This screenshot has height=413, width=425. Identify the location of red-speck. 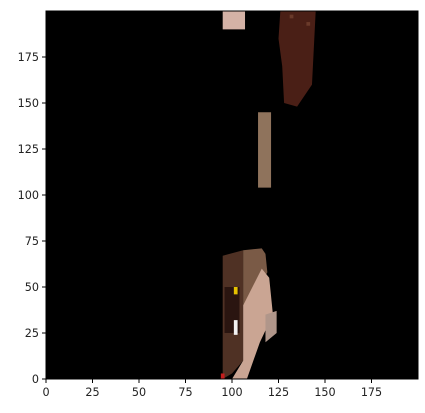
(222, 376).